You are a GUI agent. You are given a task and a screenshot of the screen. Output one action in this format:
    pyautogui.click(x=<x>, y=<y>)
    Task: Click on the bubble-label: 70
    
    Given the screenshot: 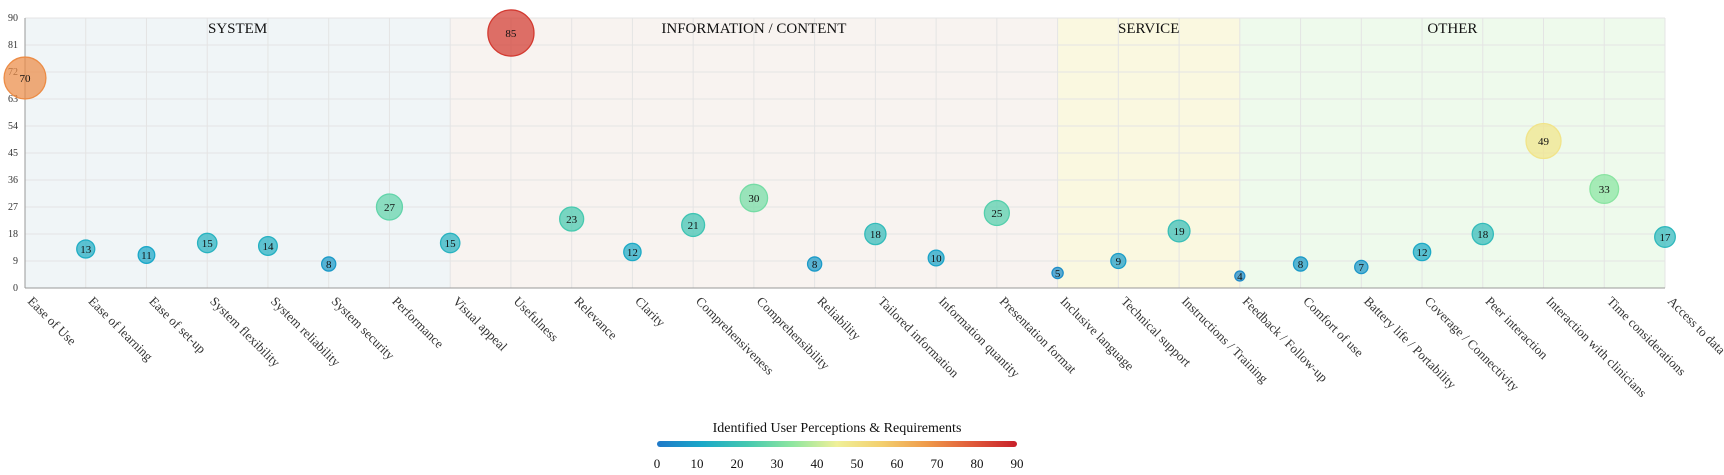 What is the action you would take?
    pyautogui.click(x=26, y=79)
    